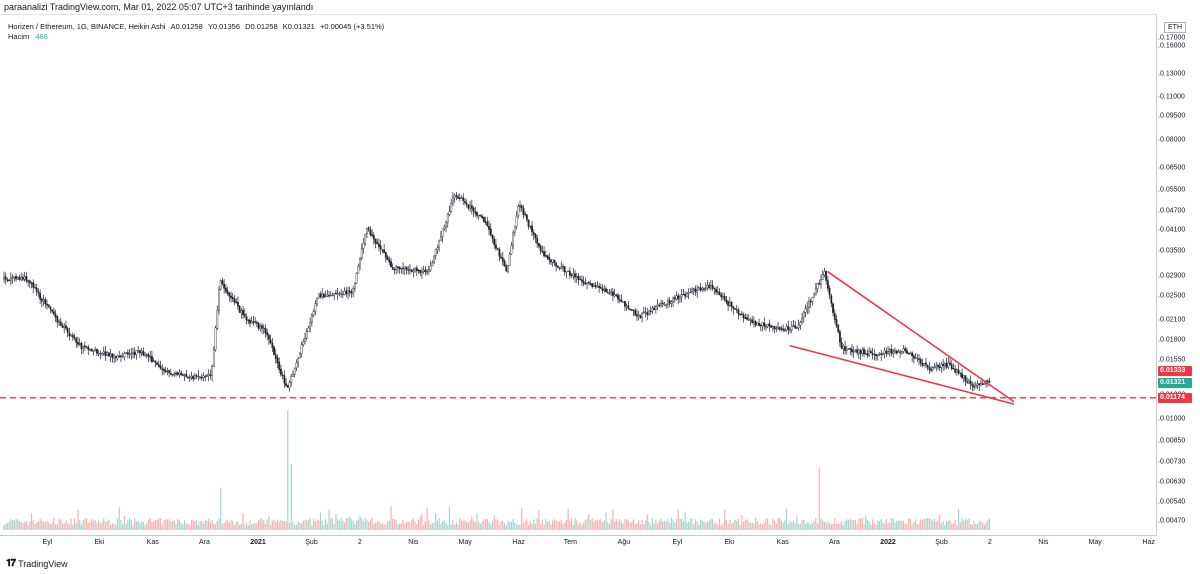 This screenshot has width=1200, height=574. Describe the element at coordinates (1175, 27) in the screenshot. I see `currency-badge: ETH` at that location.